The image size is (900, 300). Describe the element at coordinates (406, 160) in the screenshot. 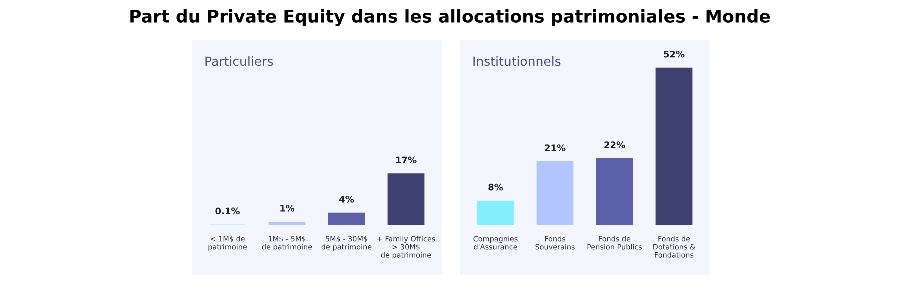

I see `data-label: 17%` at that location.